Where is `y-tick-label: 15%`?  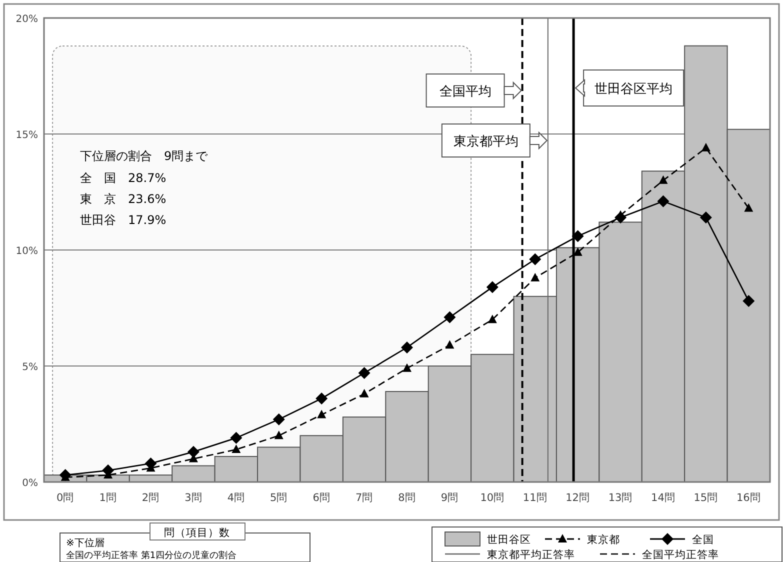 y-tick-label: 15% is located at coordinates (27, 135).